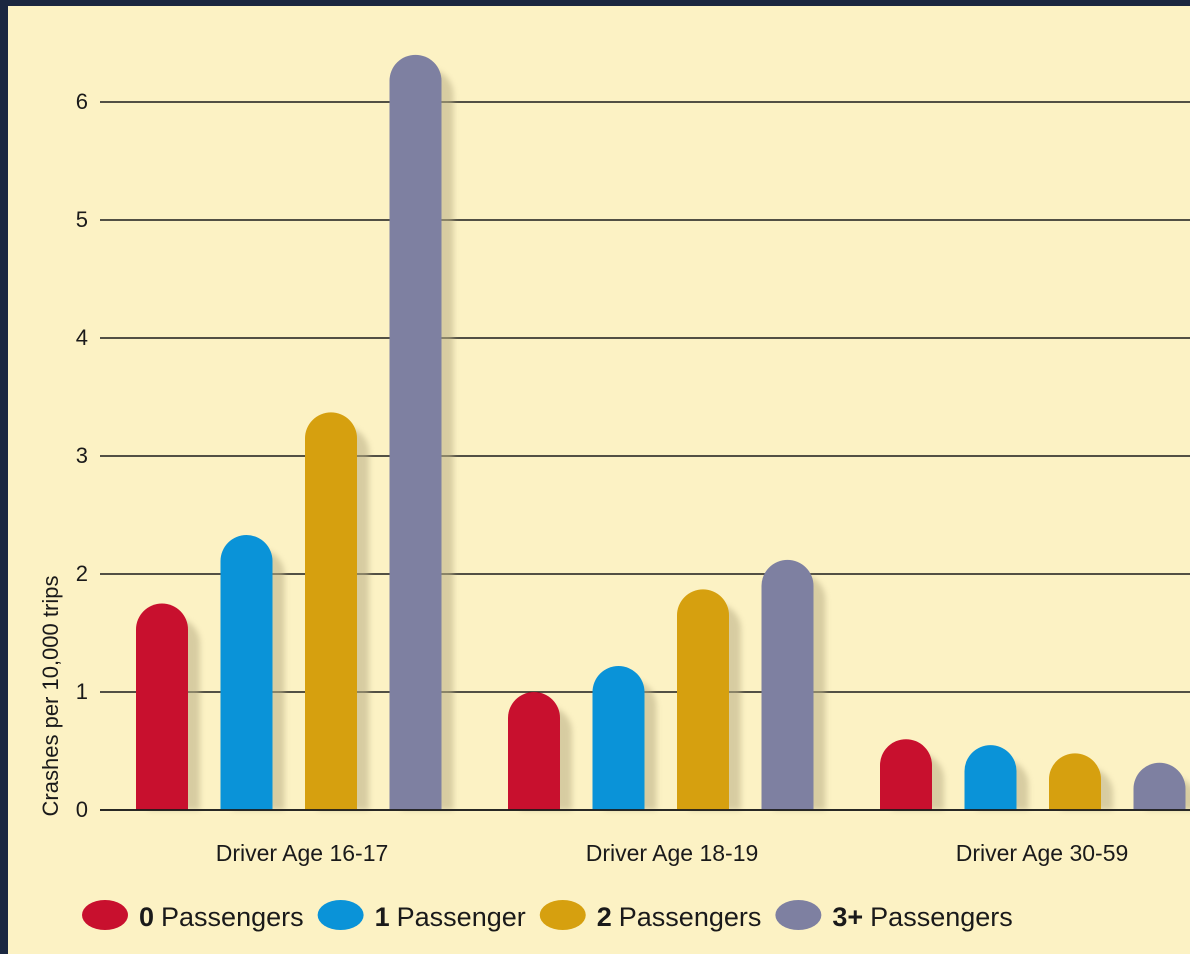 The height and width of the screenshot is (954, 1190). Describe the element at coordinates (82, 337) in the screenshot. I see `y-tick-label: 4` at that location.